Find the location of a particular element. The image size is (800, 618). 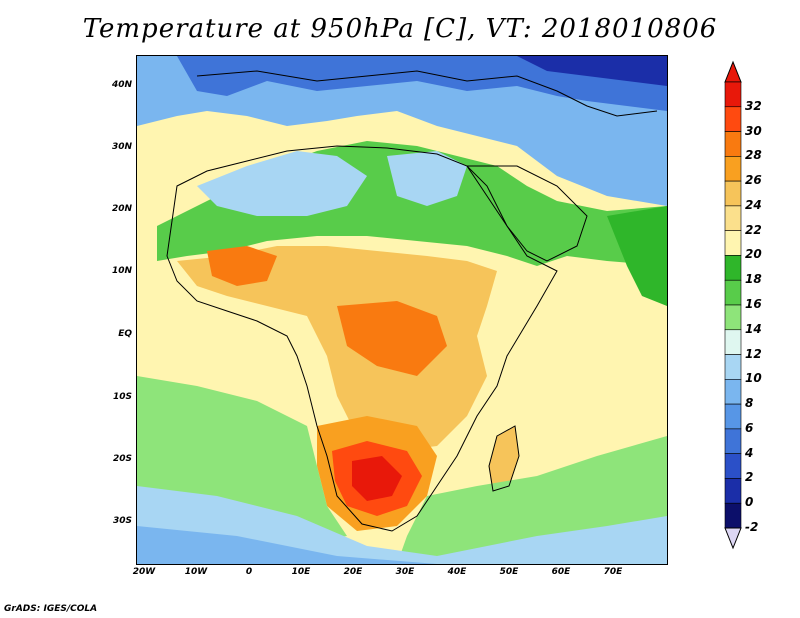

lat-tick-label: 30S is located at coordinates (122, 521).